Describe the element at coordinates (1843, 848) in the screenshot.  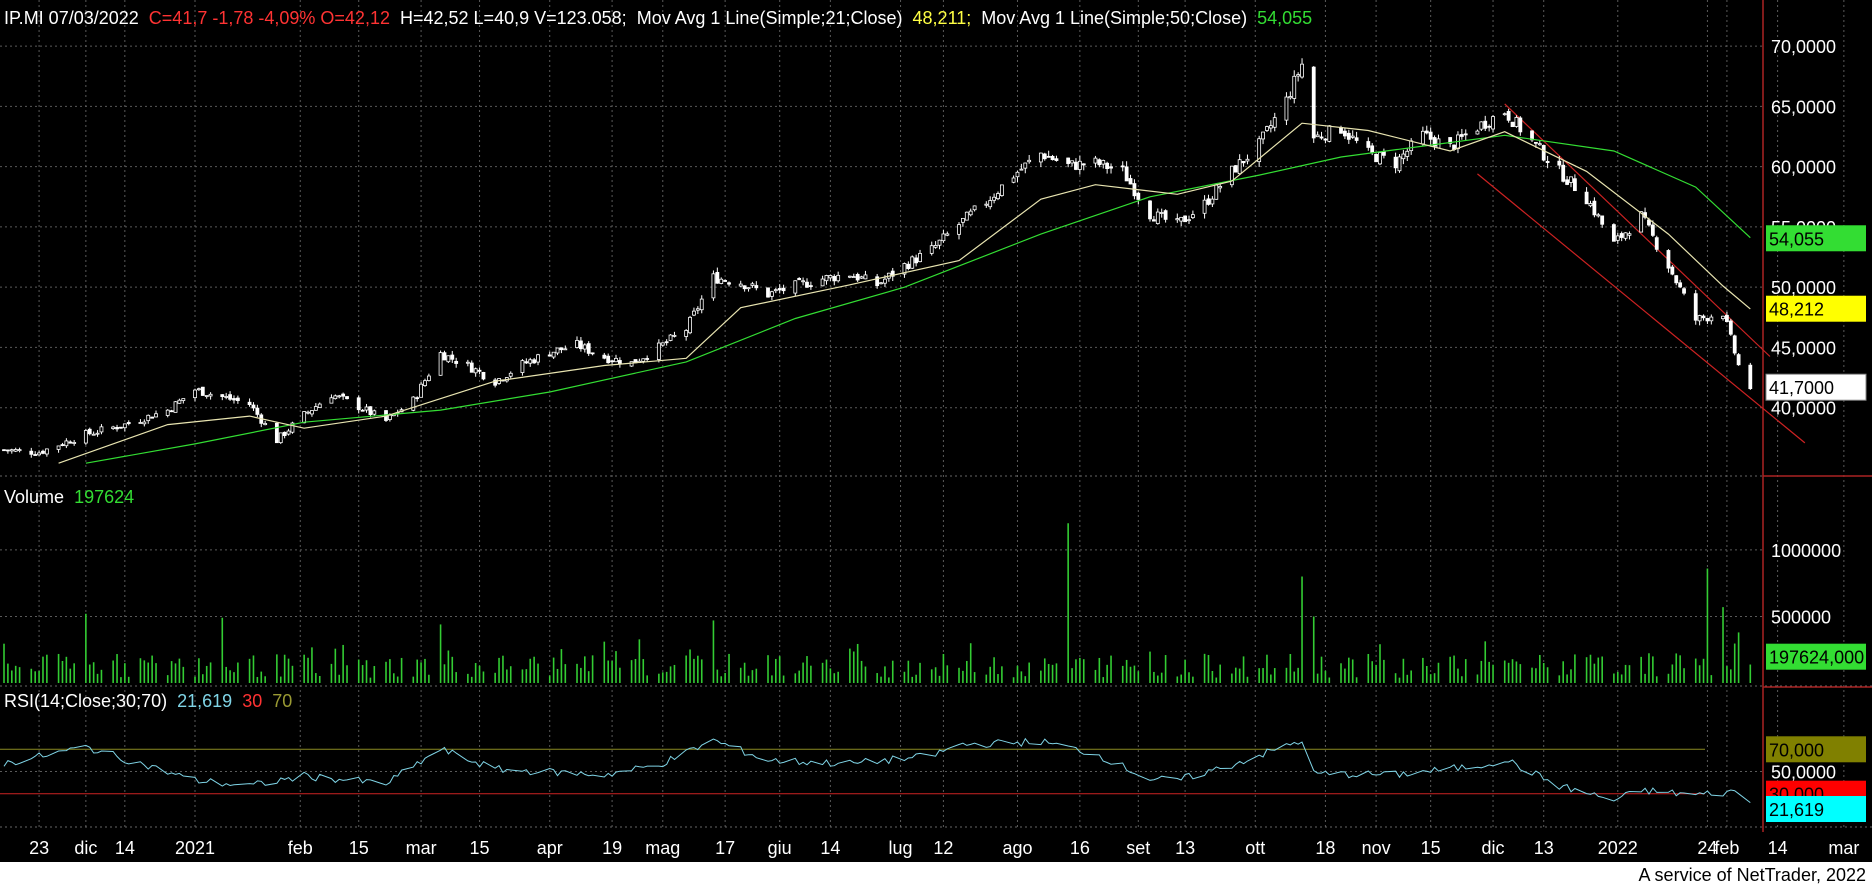
I see `time-axis-label: mar` at that location.